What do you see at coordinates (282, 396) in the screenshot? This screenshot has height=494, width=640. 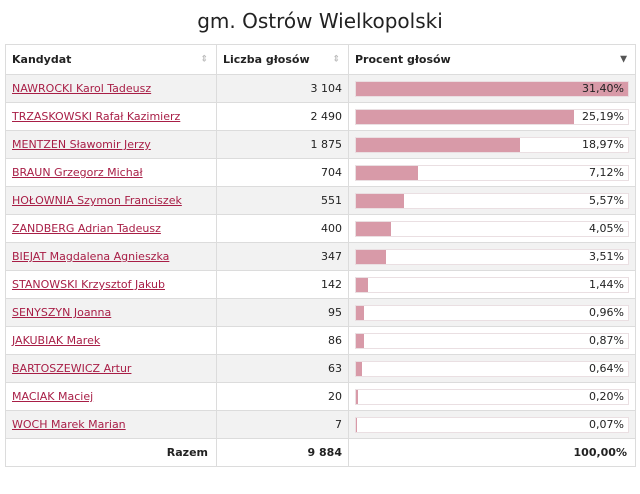 I see `votes-cell: 20` at bounding box center [282, 396].